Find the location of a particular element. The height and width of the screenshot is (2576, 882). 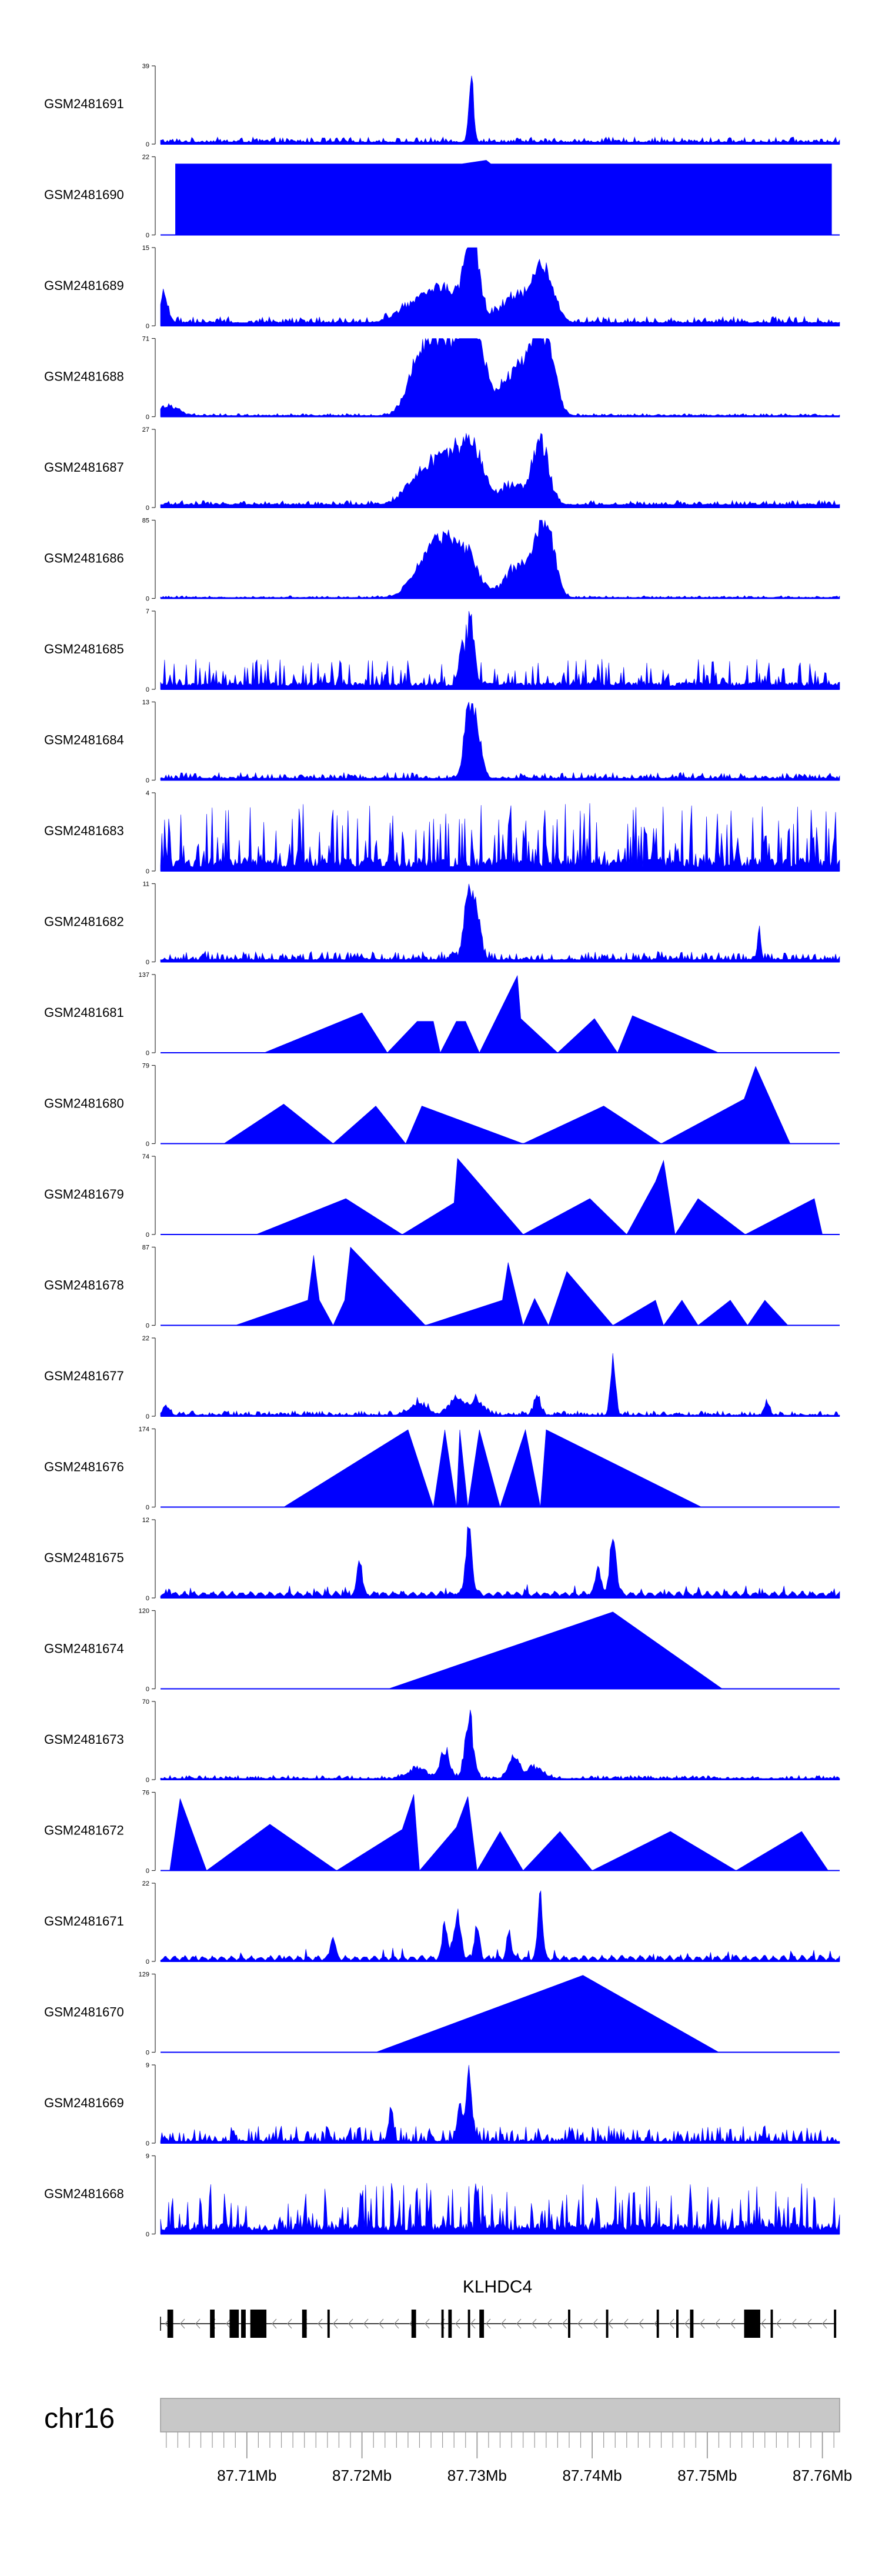

gene-track: KLHDC4 is located at coordinates (498, 2307).